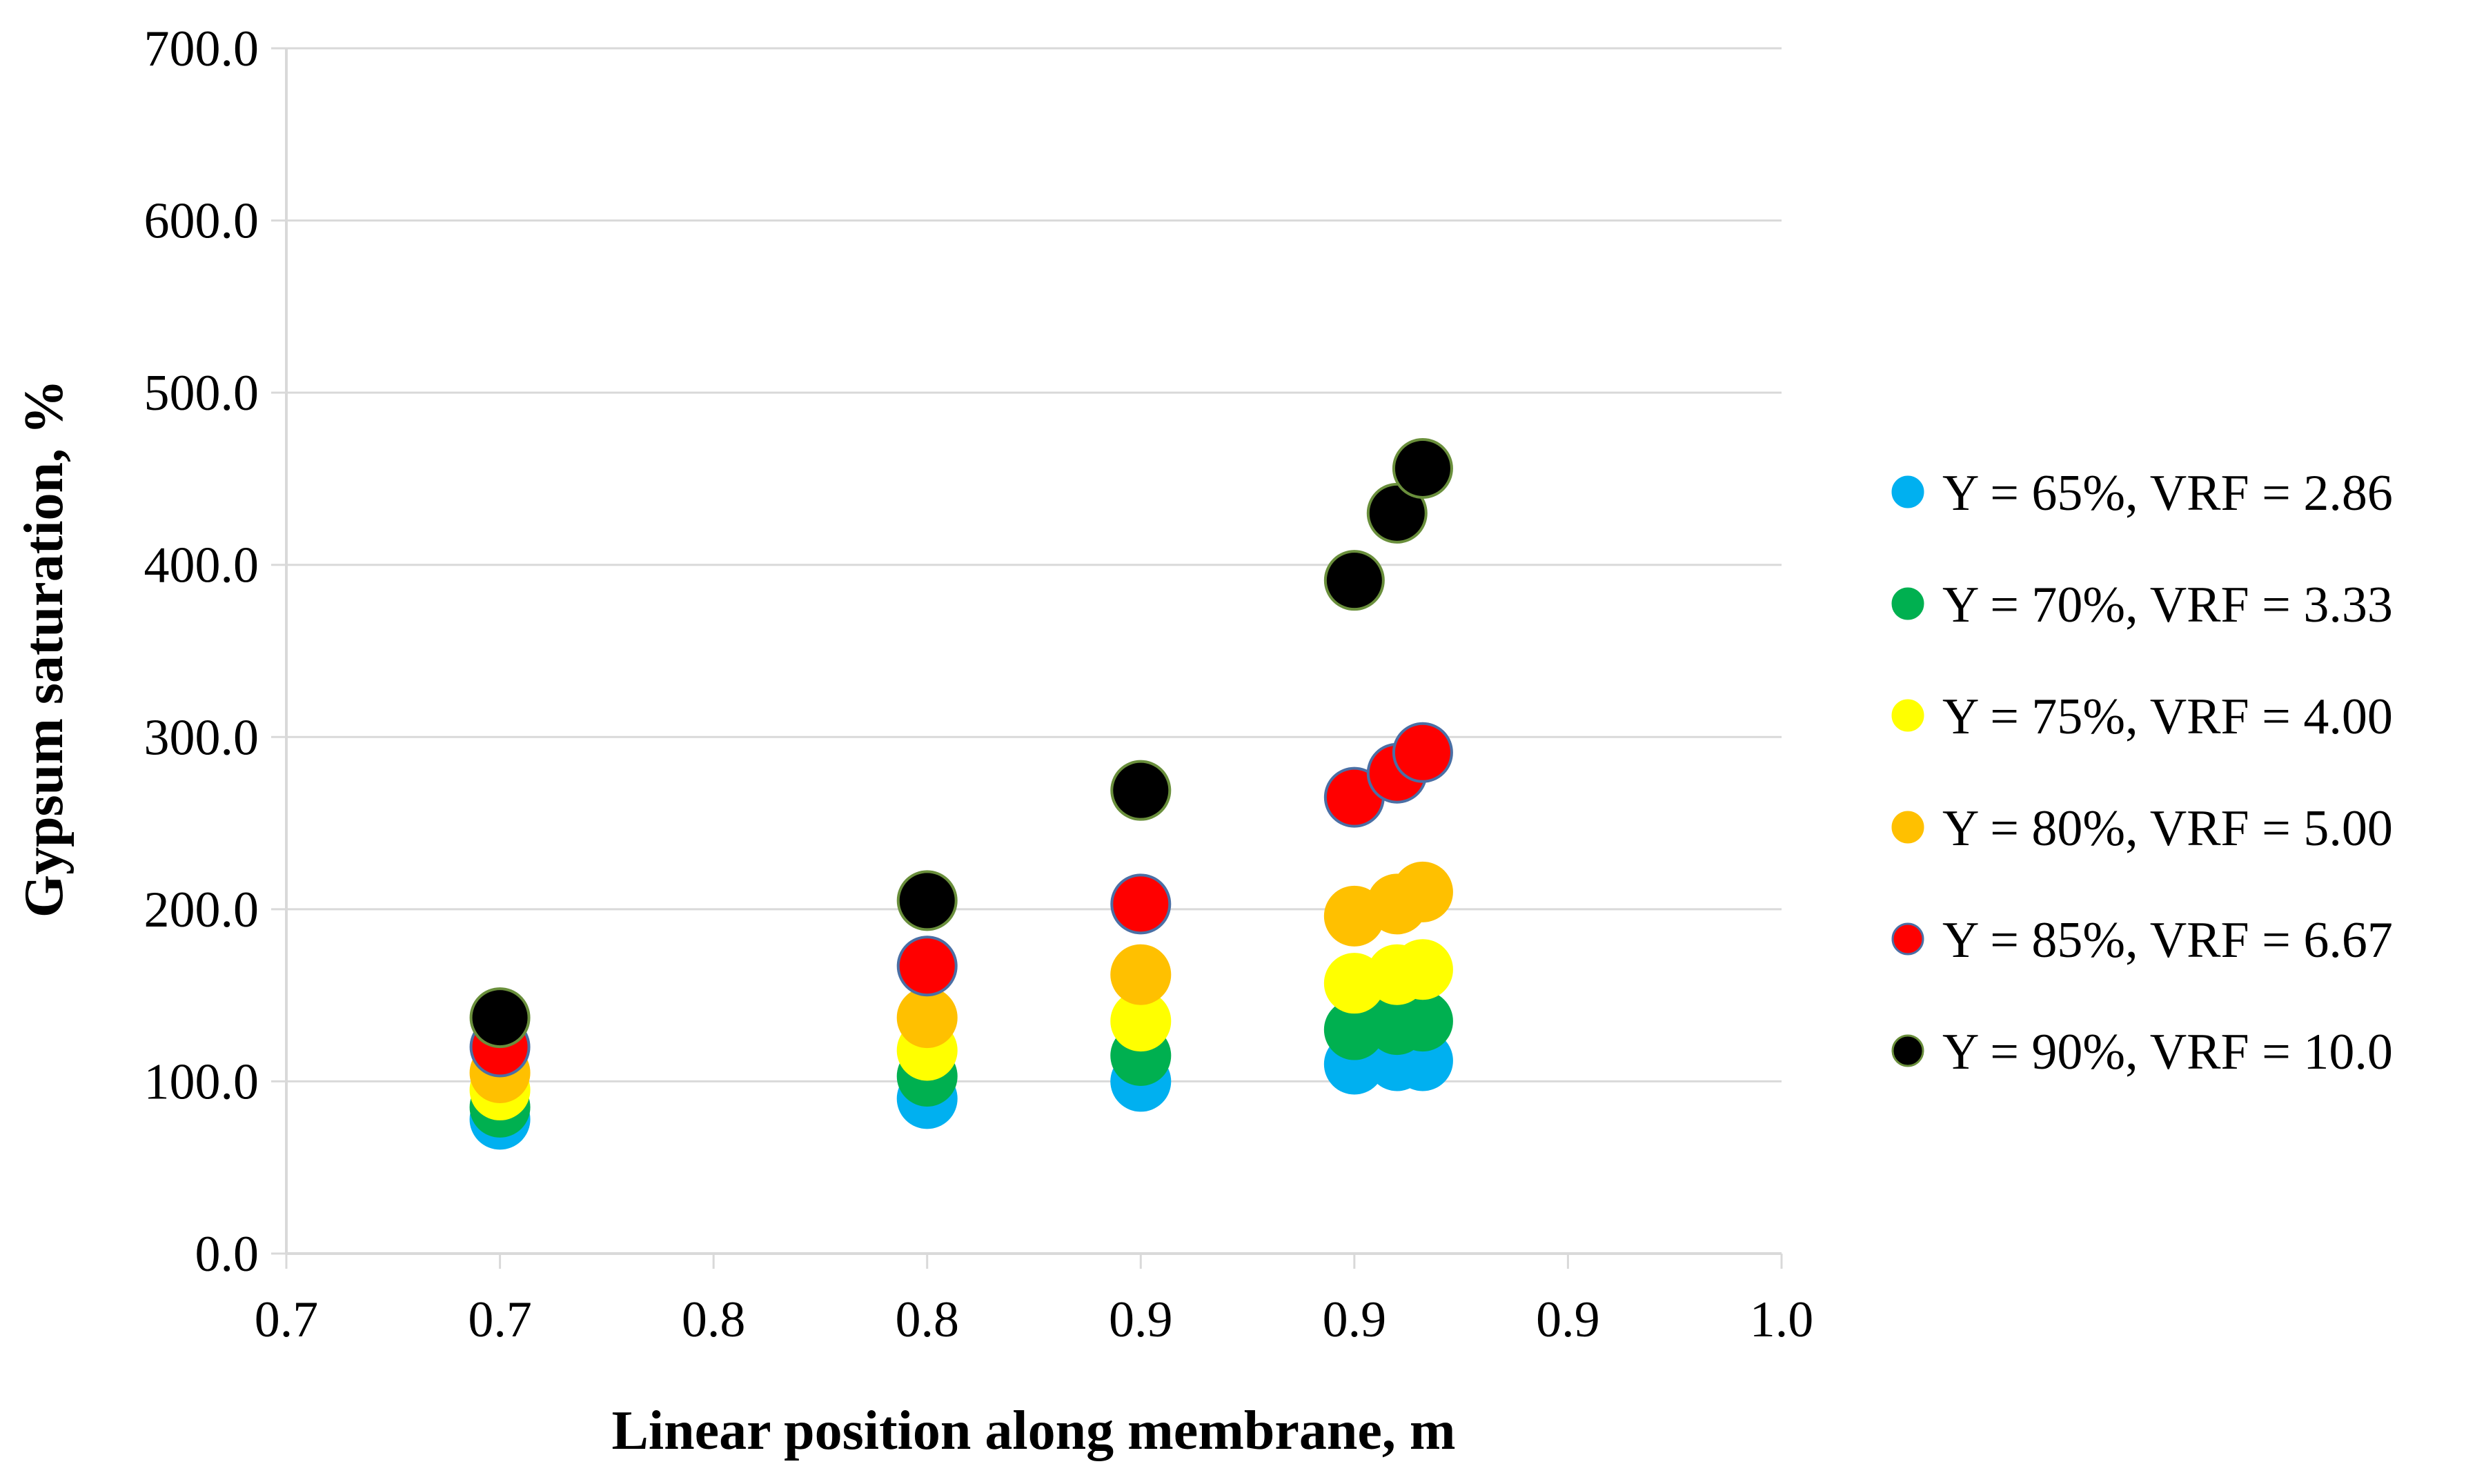 The image size is (2475, 1484). What do you see at coordinates (201, 737) in the screenshot?
I see `y-tick-label: 300.0` at bounding box center [201, 737].